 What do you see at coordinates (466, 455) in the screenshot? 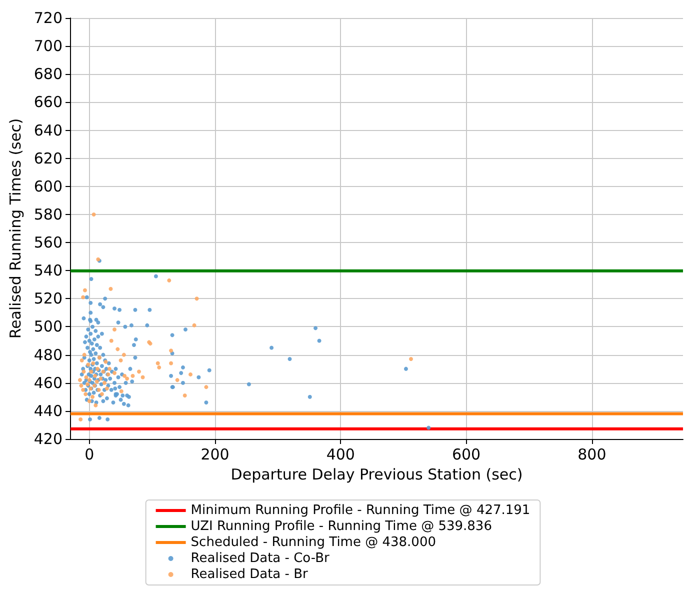
I see `x-tick-label: 600` at bounding box center [466, 455].